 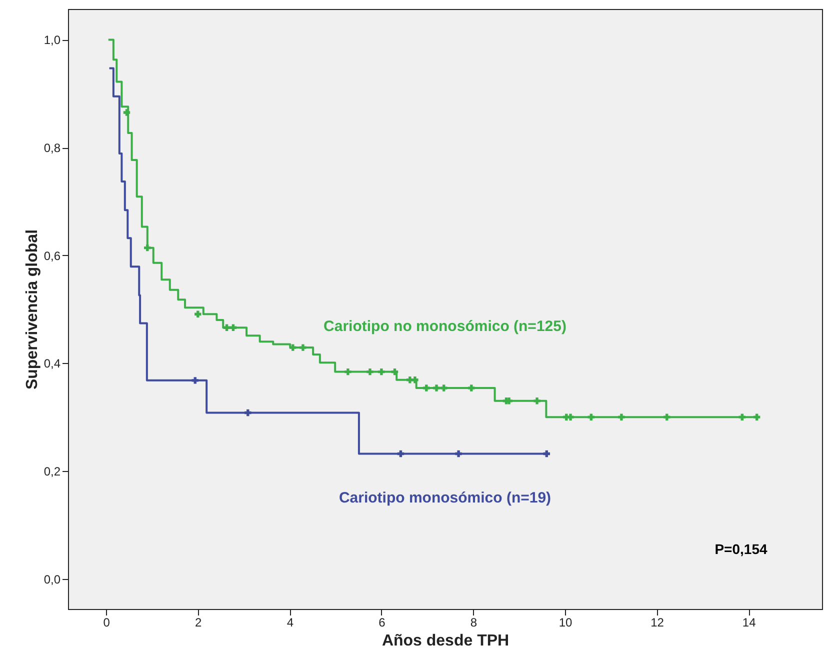 What do you see at coordinates (52, 148) in the screenshot?
I see `y-tick-label: 0,8` at bounding box center [52, 148].